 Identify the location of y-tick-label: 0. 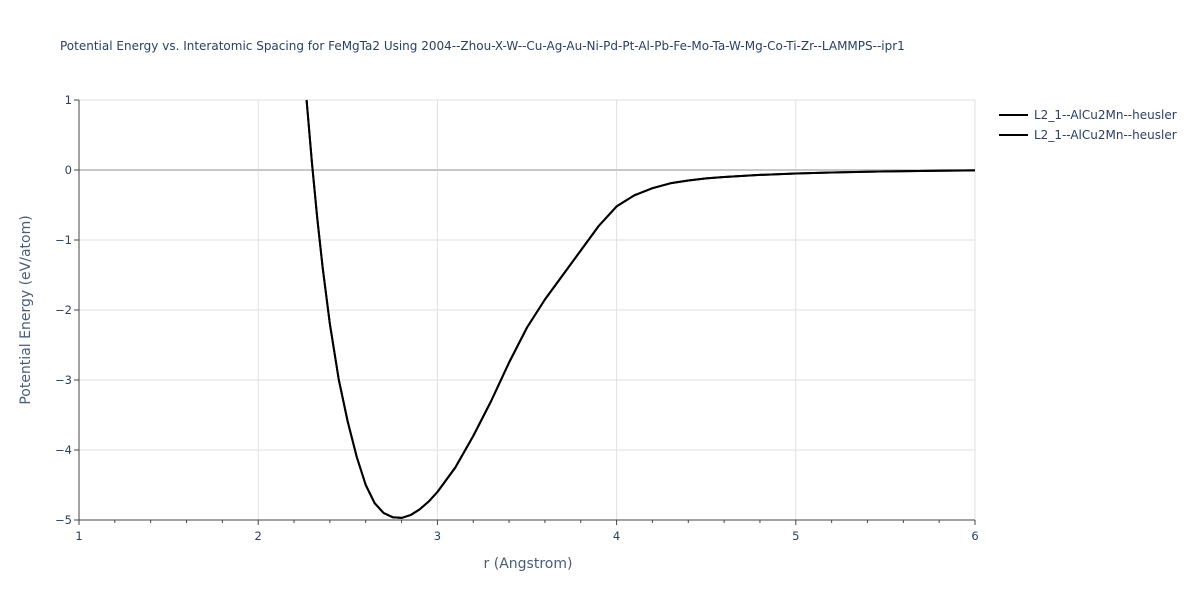
(68, 170).